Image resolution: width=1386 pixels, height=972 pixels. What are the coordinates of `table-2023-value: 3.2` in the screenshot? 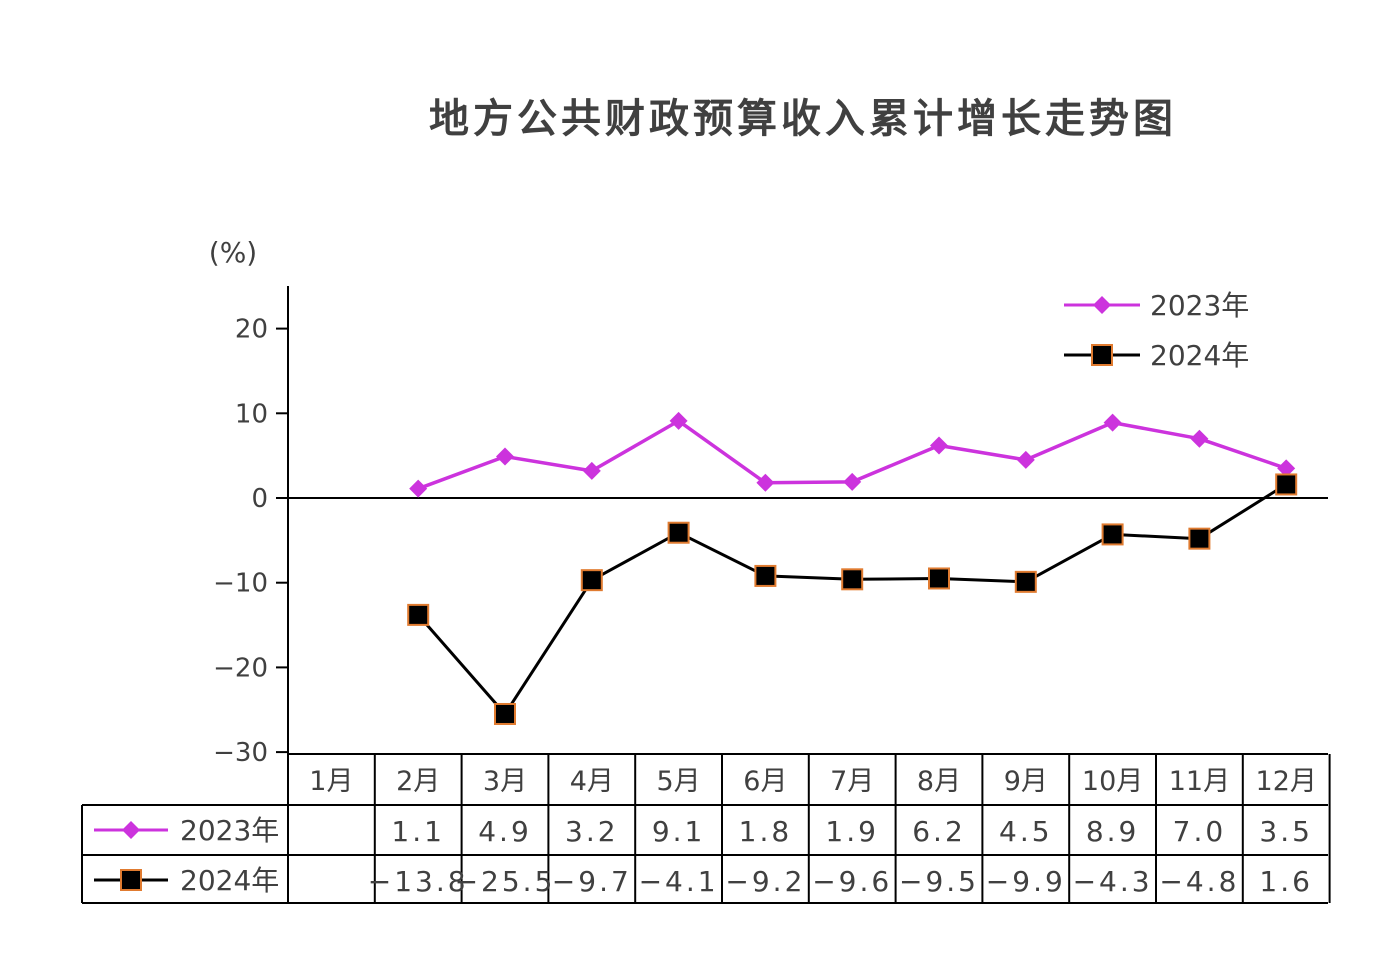 It's located at (592, 831).